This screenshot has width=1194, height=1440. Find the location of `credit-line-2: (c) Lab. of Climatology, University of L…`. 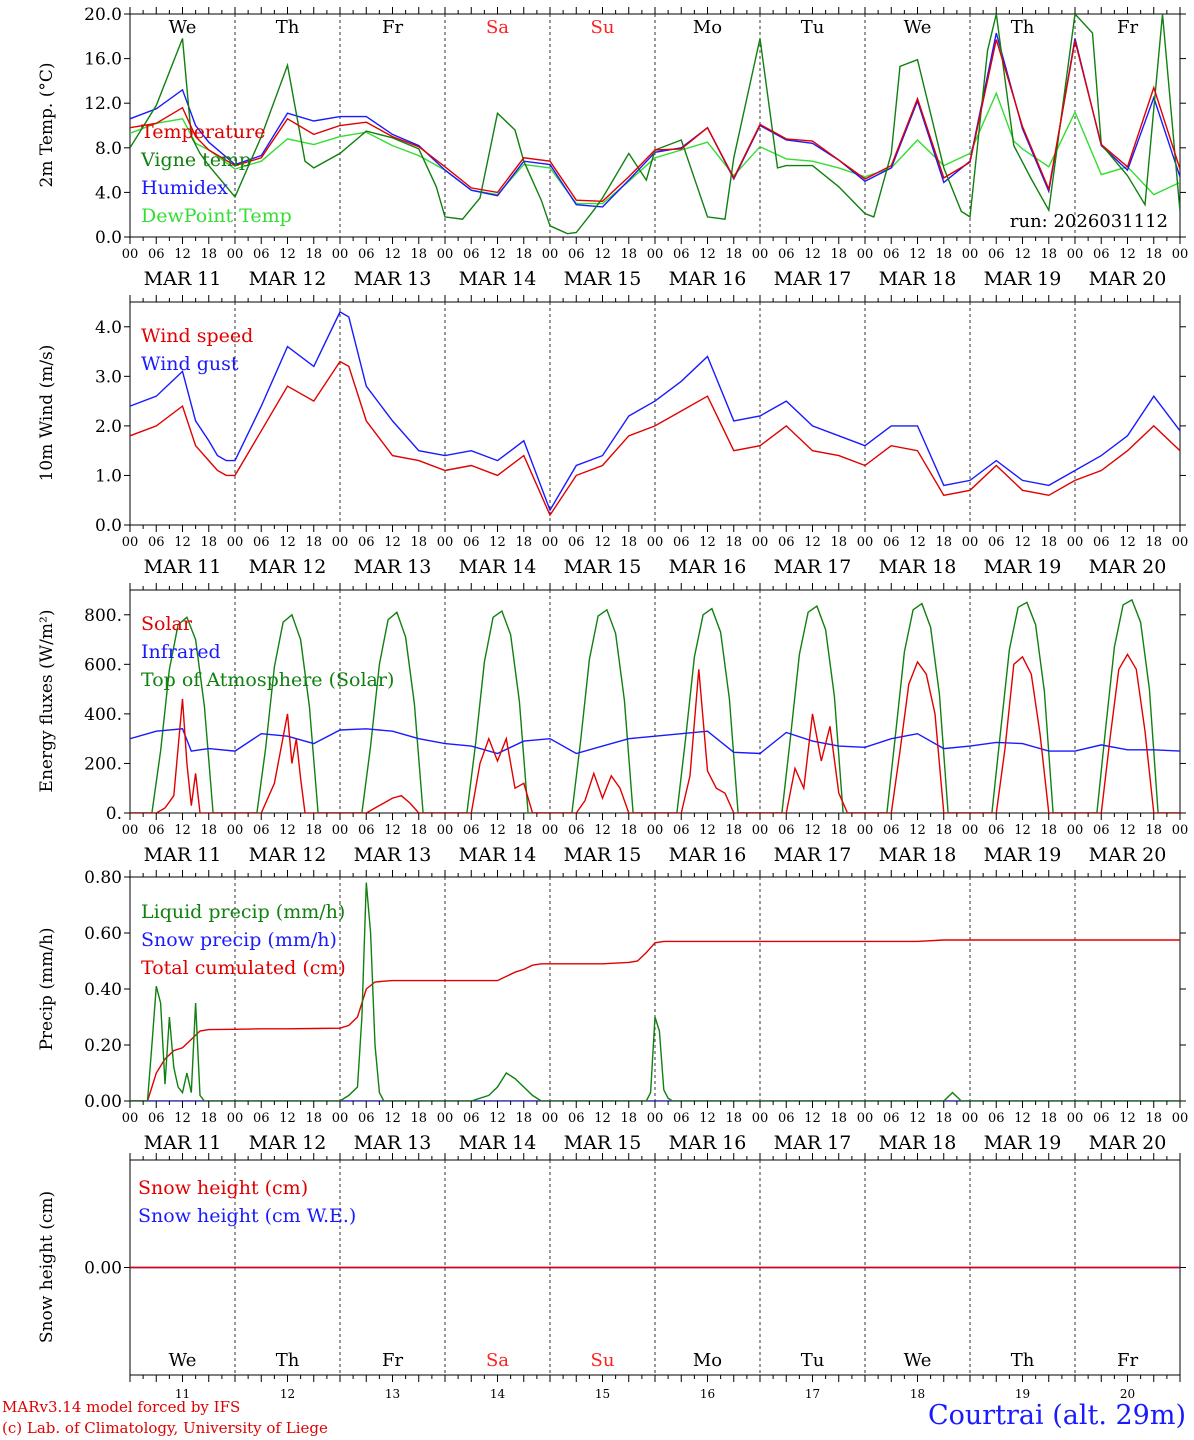

credit-line-2: (c) Lab. of Climatology, University of L… is located at coordinates (165, 1428).